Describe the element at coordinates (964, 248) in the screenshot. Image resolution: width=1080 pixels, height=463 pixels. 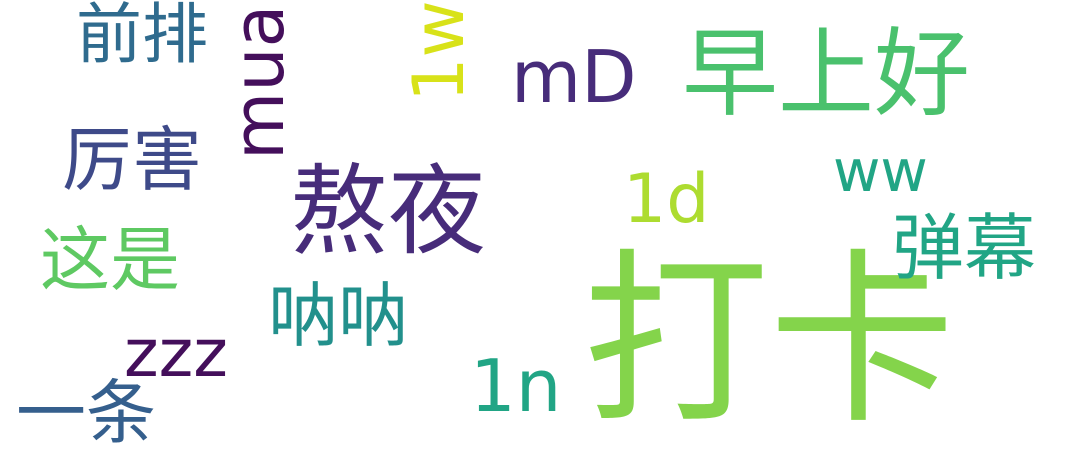
I see `word-danmu: 弹幕` at that location.